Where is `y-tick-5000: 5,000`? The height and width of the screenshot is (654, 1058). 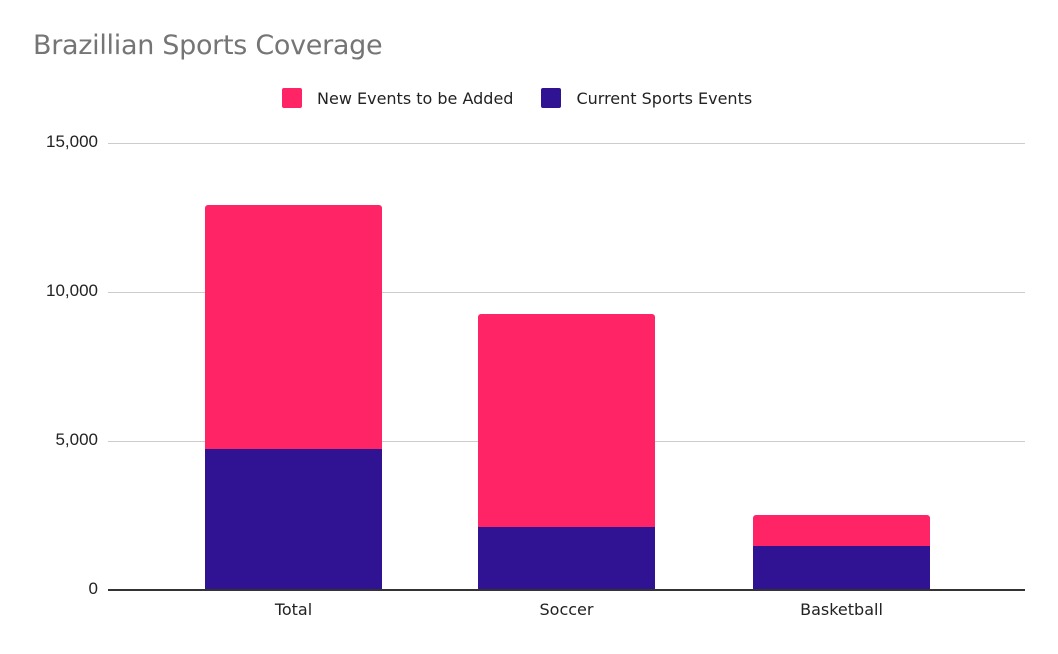 y-tick-5000: 5,000 is located at coordinates (76, 439).